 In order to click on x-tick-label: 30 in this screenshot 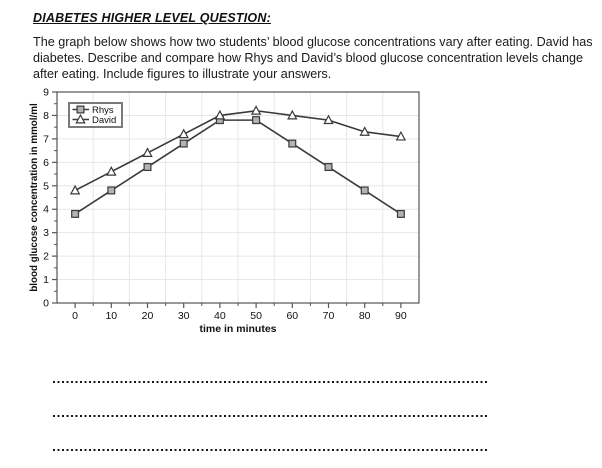, I will do `click(184, 316)`.